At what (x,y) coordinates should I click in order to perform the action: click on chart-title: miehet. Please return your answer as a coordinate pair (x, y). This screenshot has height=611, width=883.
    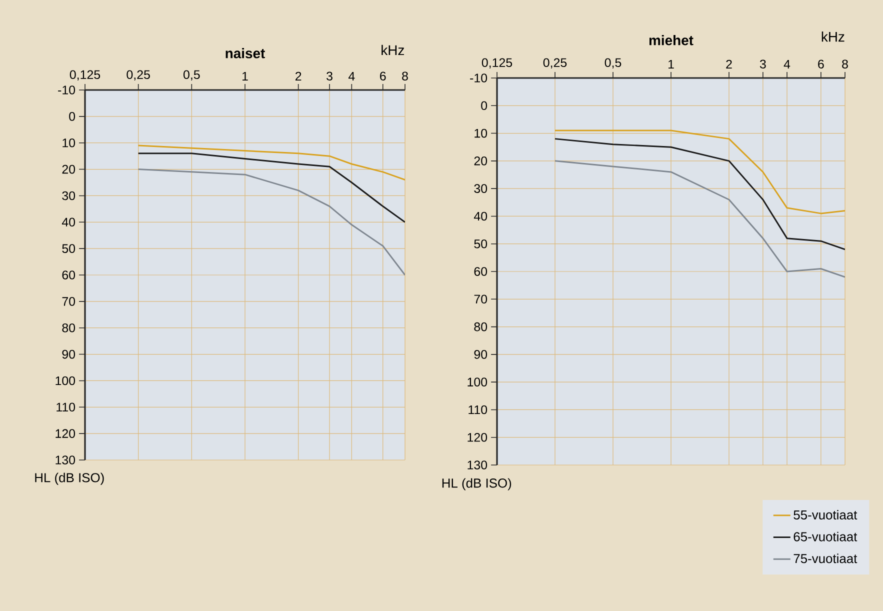
    Looking at the image, I should click on (671, 40).